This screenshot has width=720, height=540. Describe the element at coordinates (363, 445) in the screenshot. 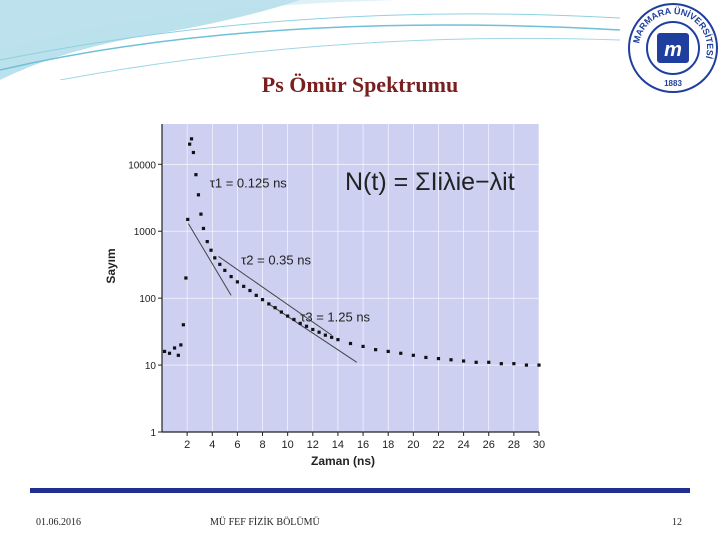

I see `x-tick-label: 16` at that location.